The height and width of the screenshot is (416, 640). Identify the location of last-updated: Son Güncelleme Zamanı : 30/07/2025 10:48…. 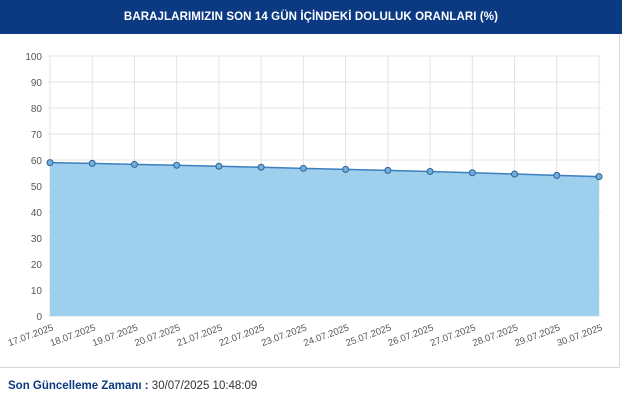
(132, 386).